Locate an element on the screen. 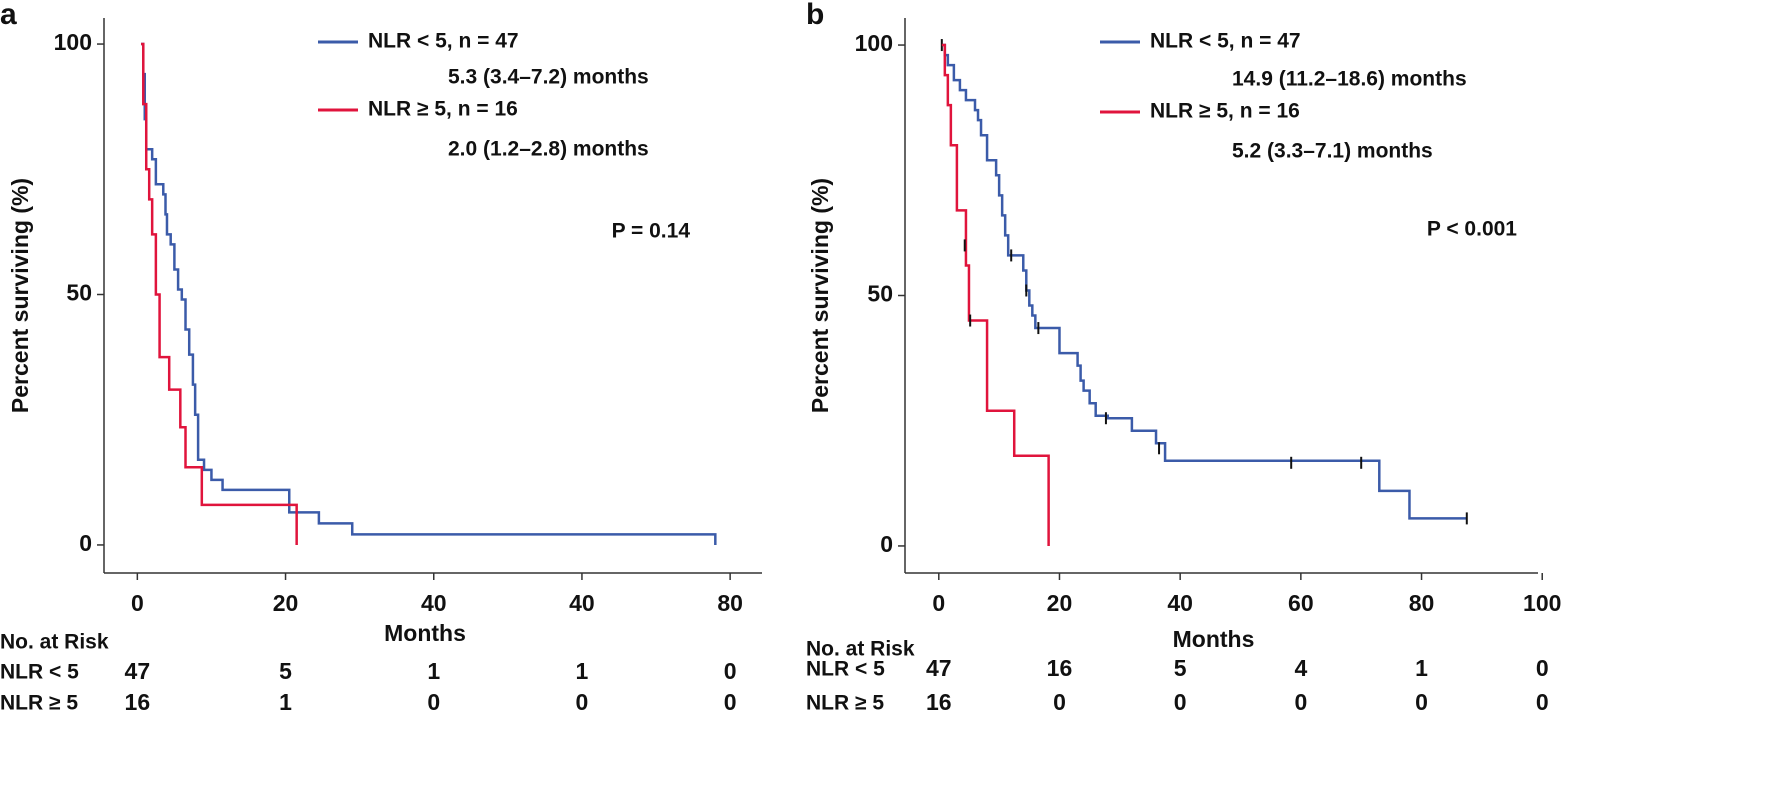 The width and height of the screenshot is (1771, 806). x-tick-label: 60 is located at coordinates (1301, 603).